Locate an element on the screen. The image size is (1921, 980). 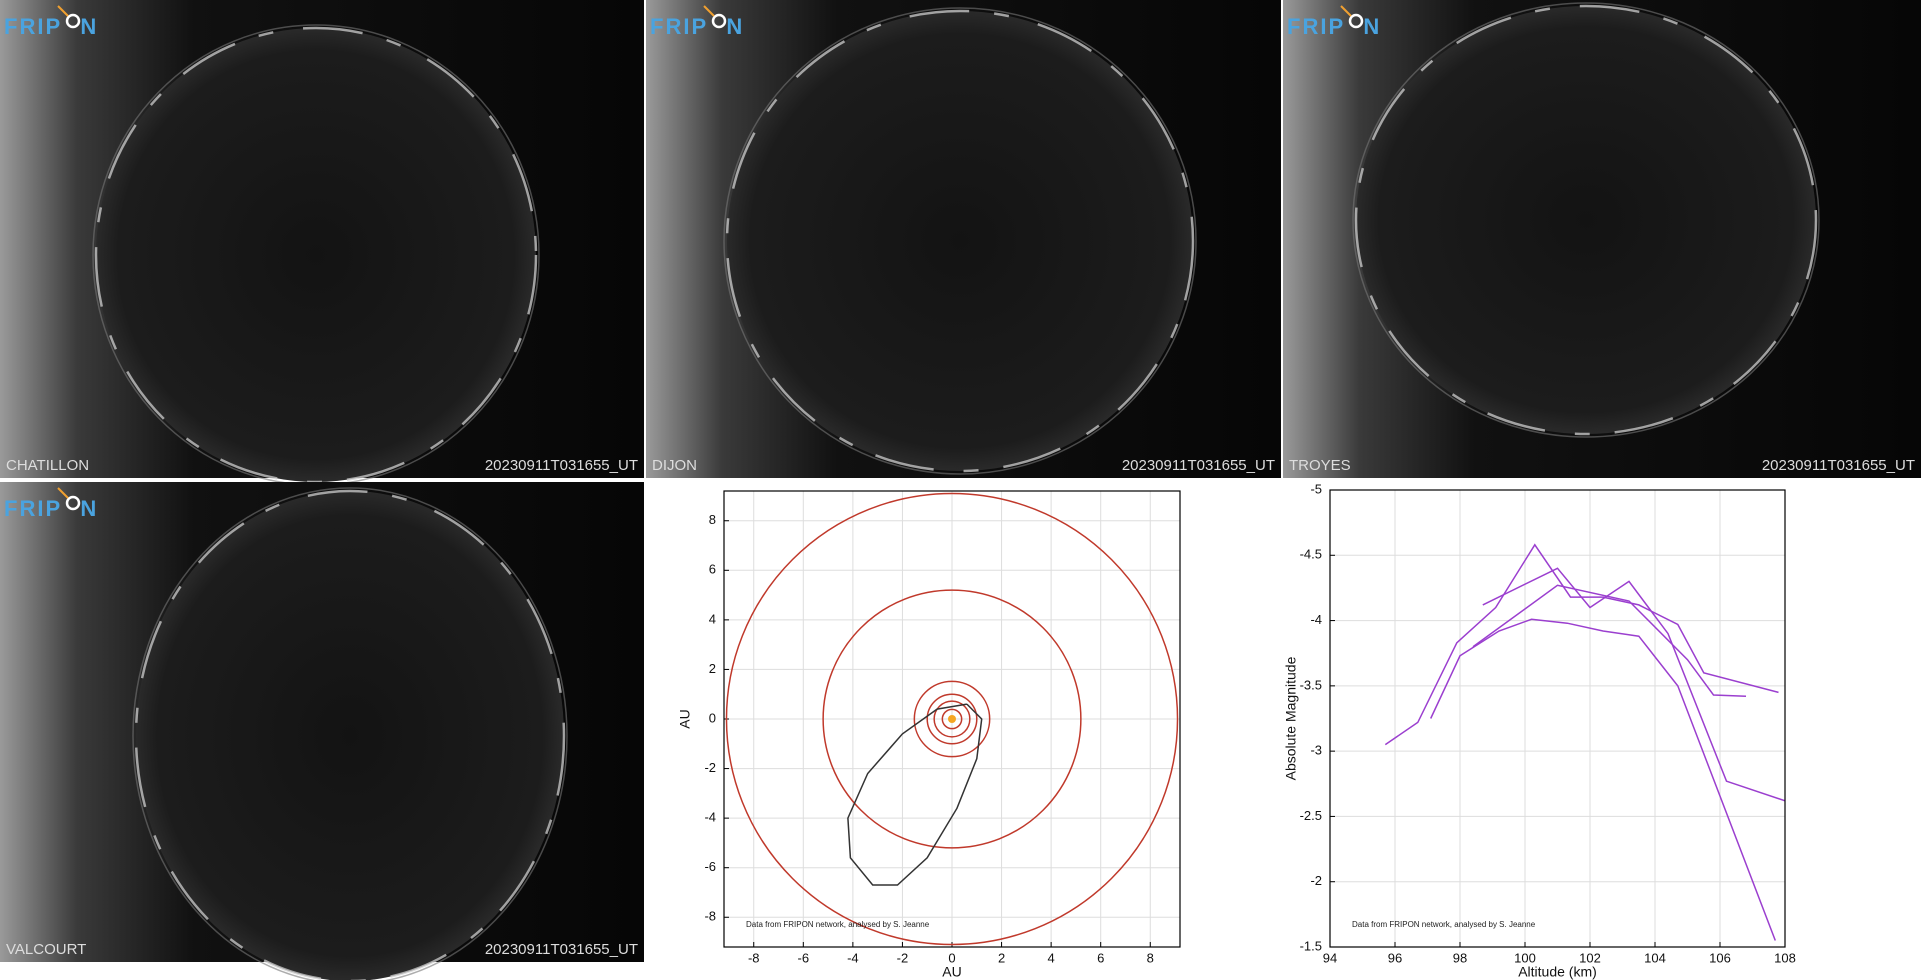
plot-area is located at coordinates (1557, 718).